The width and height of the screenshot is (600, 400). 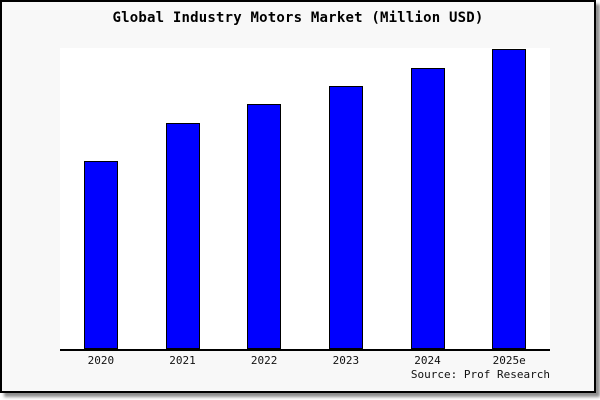 I want to click on bar-2023, so click(x=345, y=217).